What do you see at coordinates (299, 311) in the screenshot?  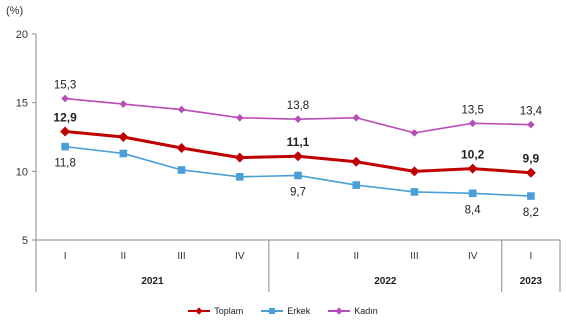 I see `legend-label: Erkek` at bounding box center [299, 311].